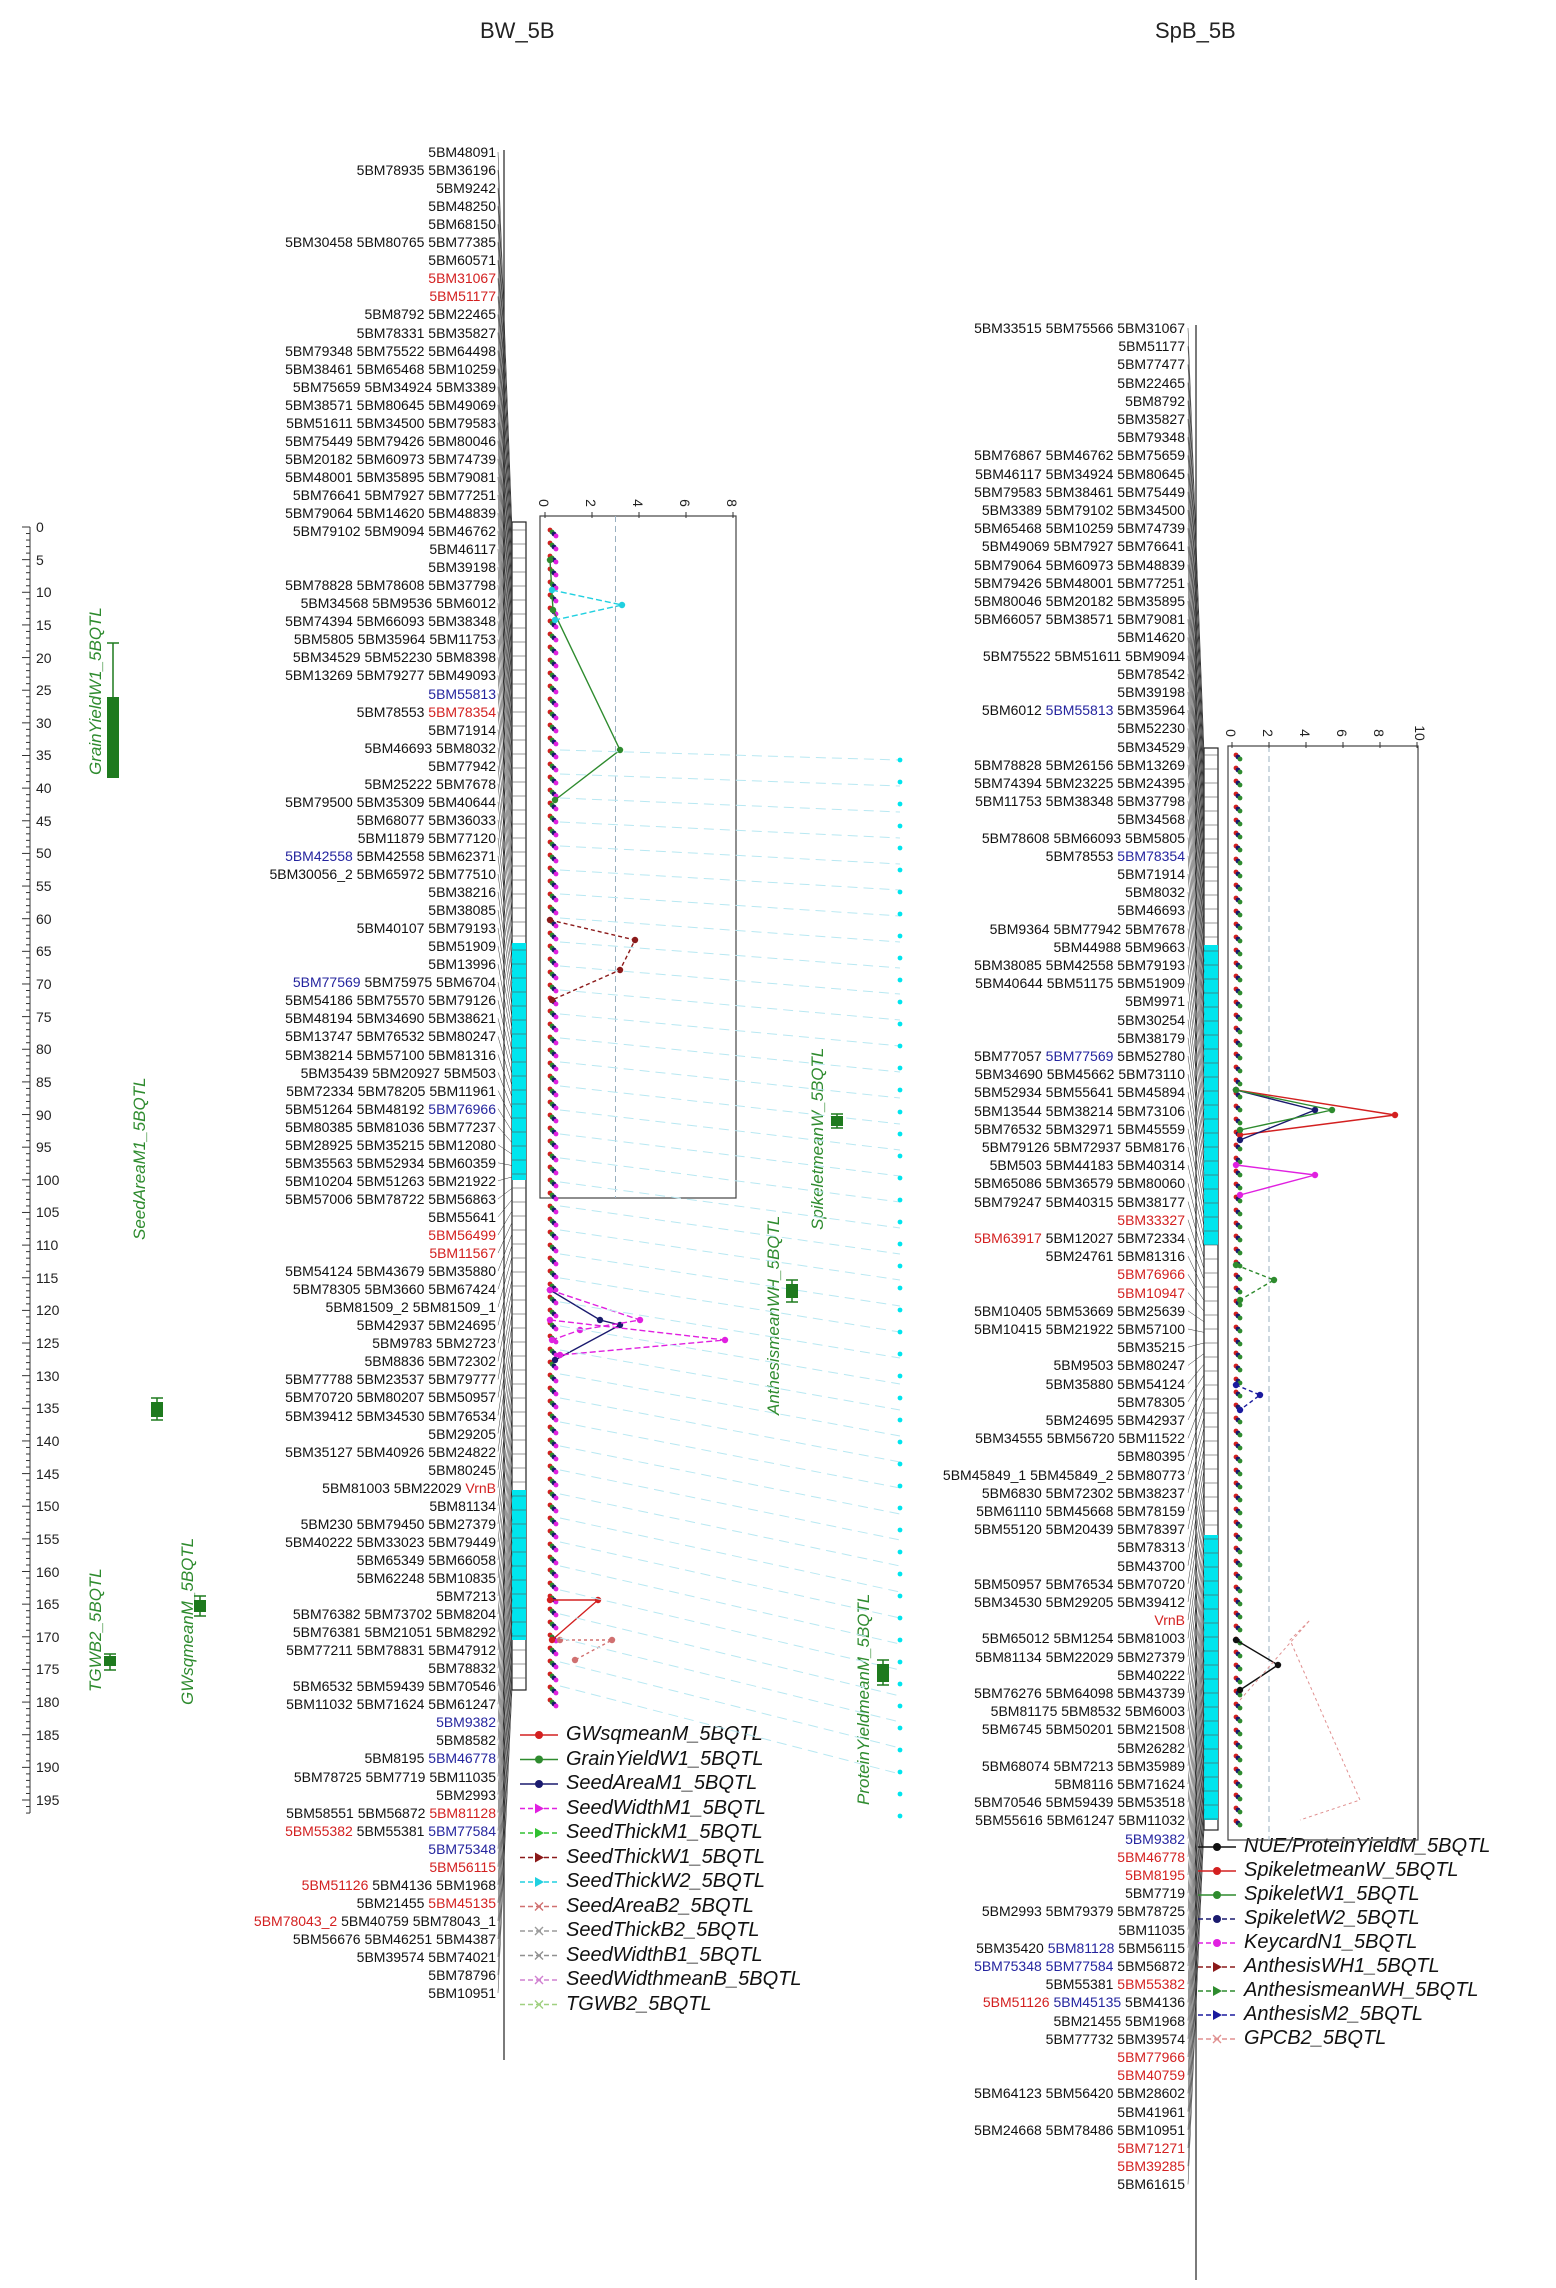 The image size is (1556, 2288). I want to click on bw-marker-row: 5BM40222 5BM33023 5BM79449, so click(390, 1542).